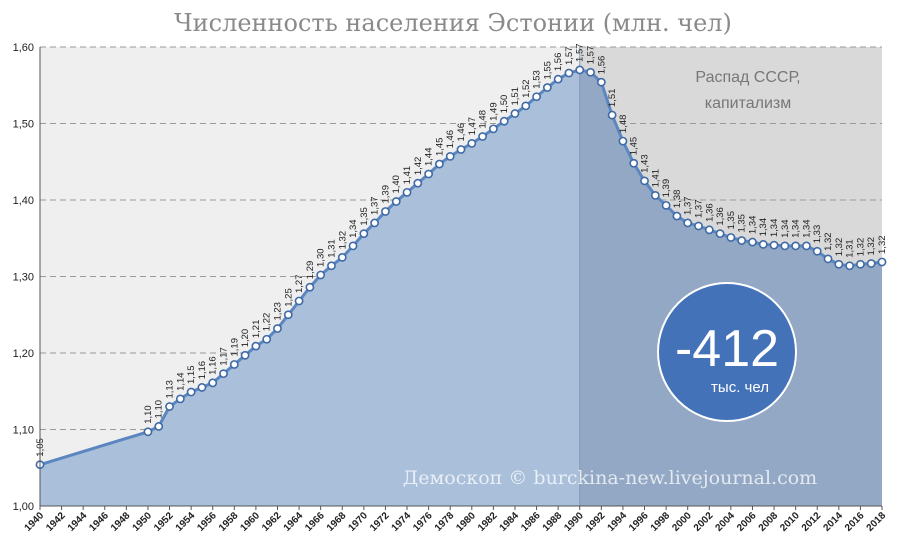 This screenshot has height=548, width=900. Describe the element at coordinates (720, 216) in the screenshot. I see `data-label: 1,36` at that location.